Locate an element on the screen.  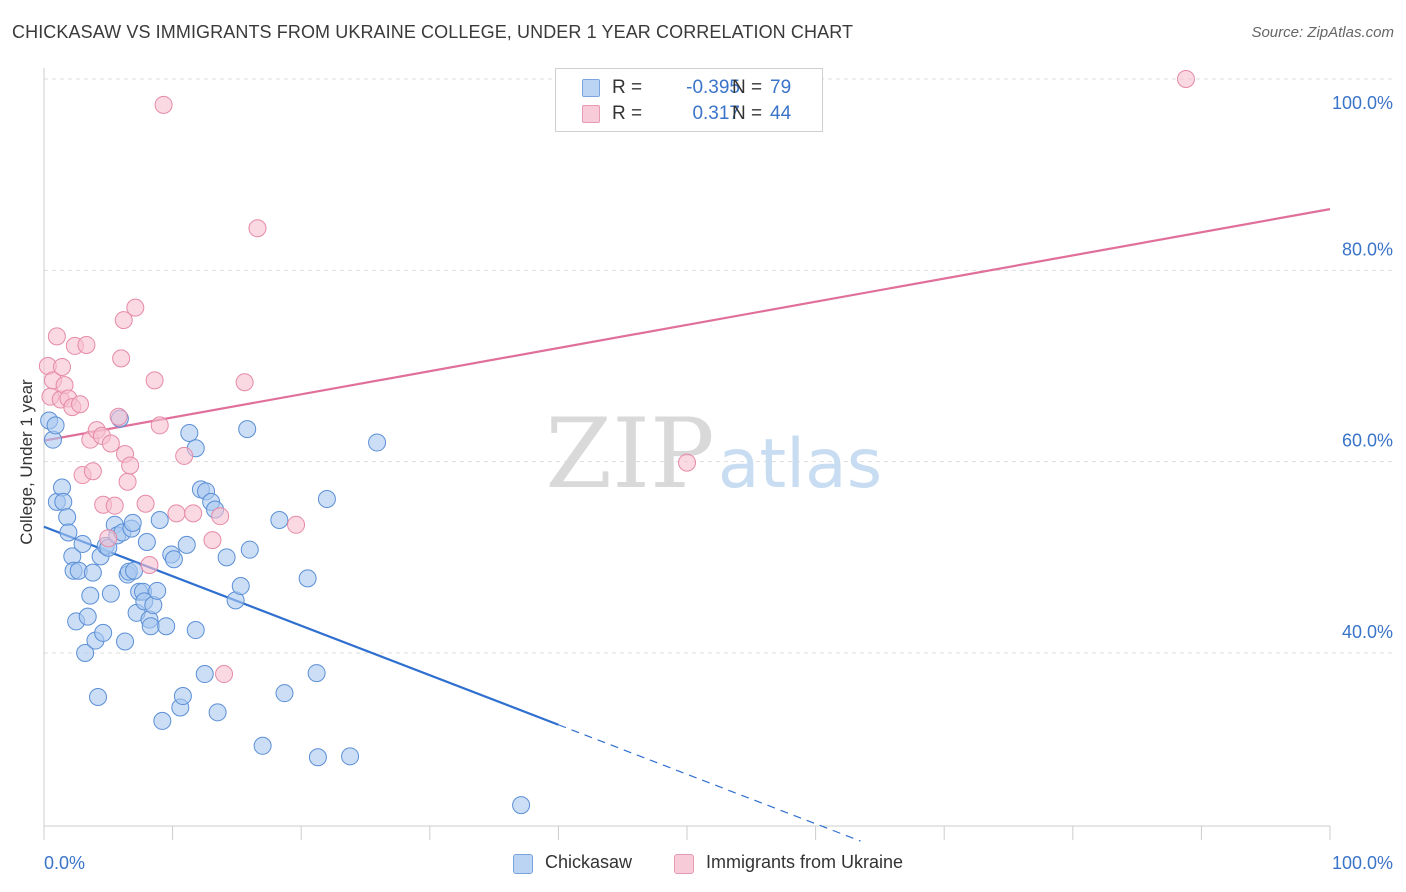
series-legend: Chickasaw Immigrants from Ukraine is located at coordinates (703, 864).